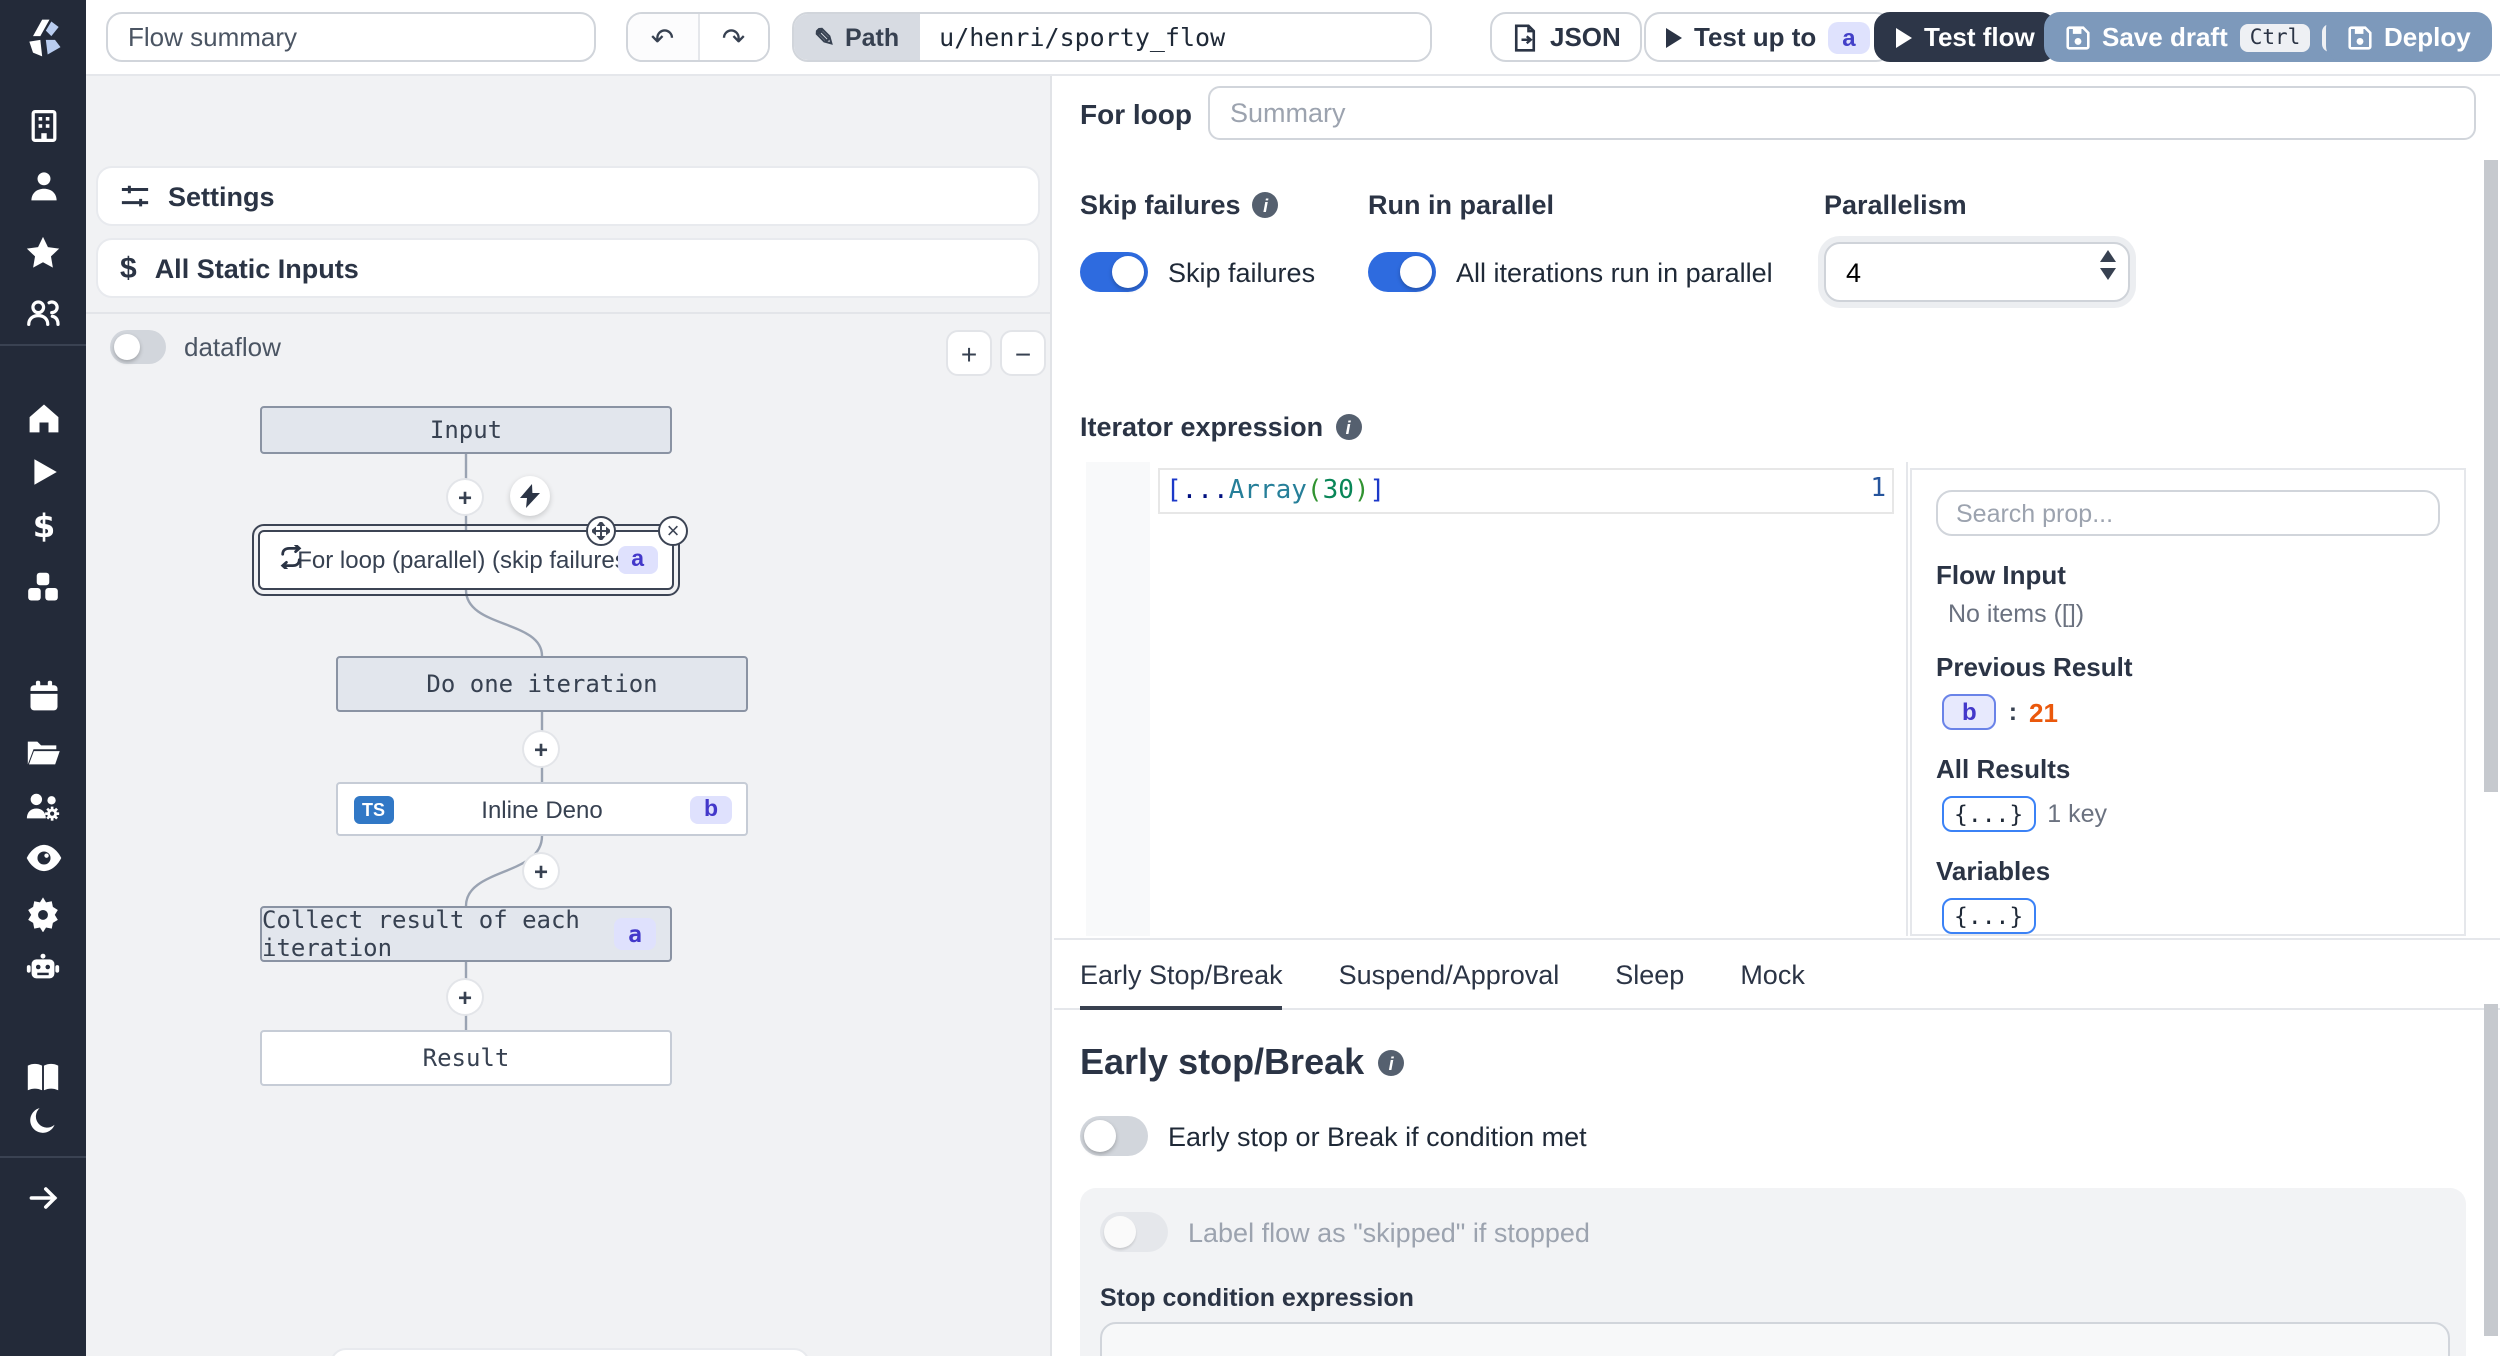 Image resolution: width=2500 pixels, height=1356 pixels. I want to click on module-id-badge: a, so click(635, 934).